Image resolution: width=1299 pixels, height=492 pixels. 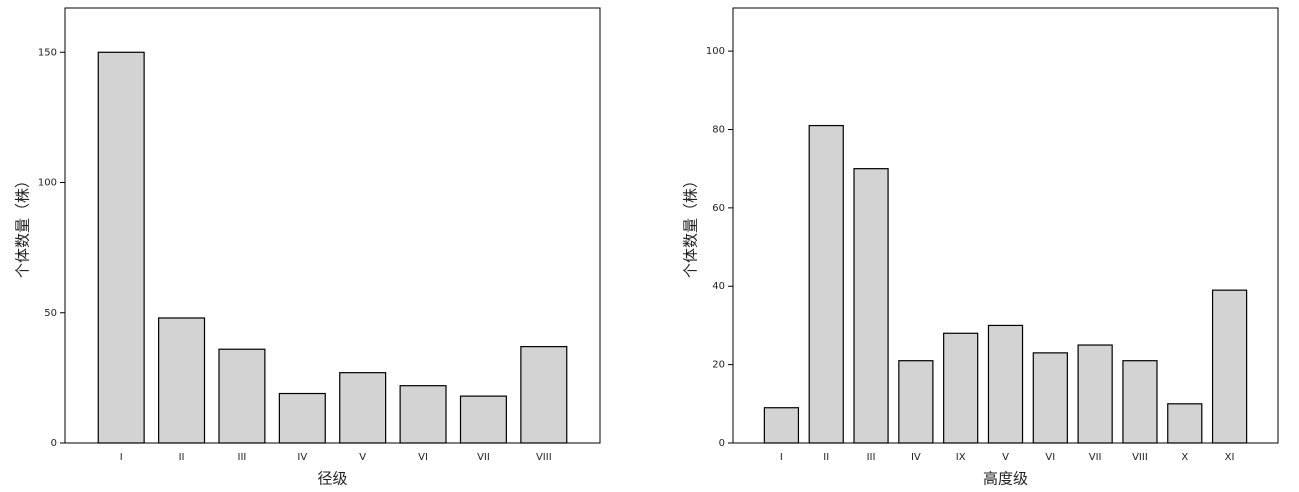 What do you see at coordinates (718, 365) in the screenshot?
I see `y-tick-label: 20` at bounding box center [718, 365].